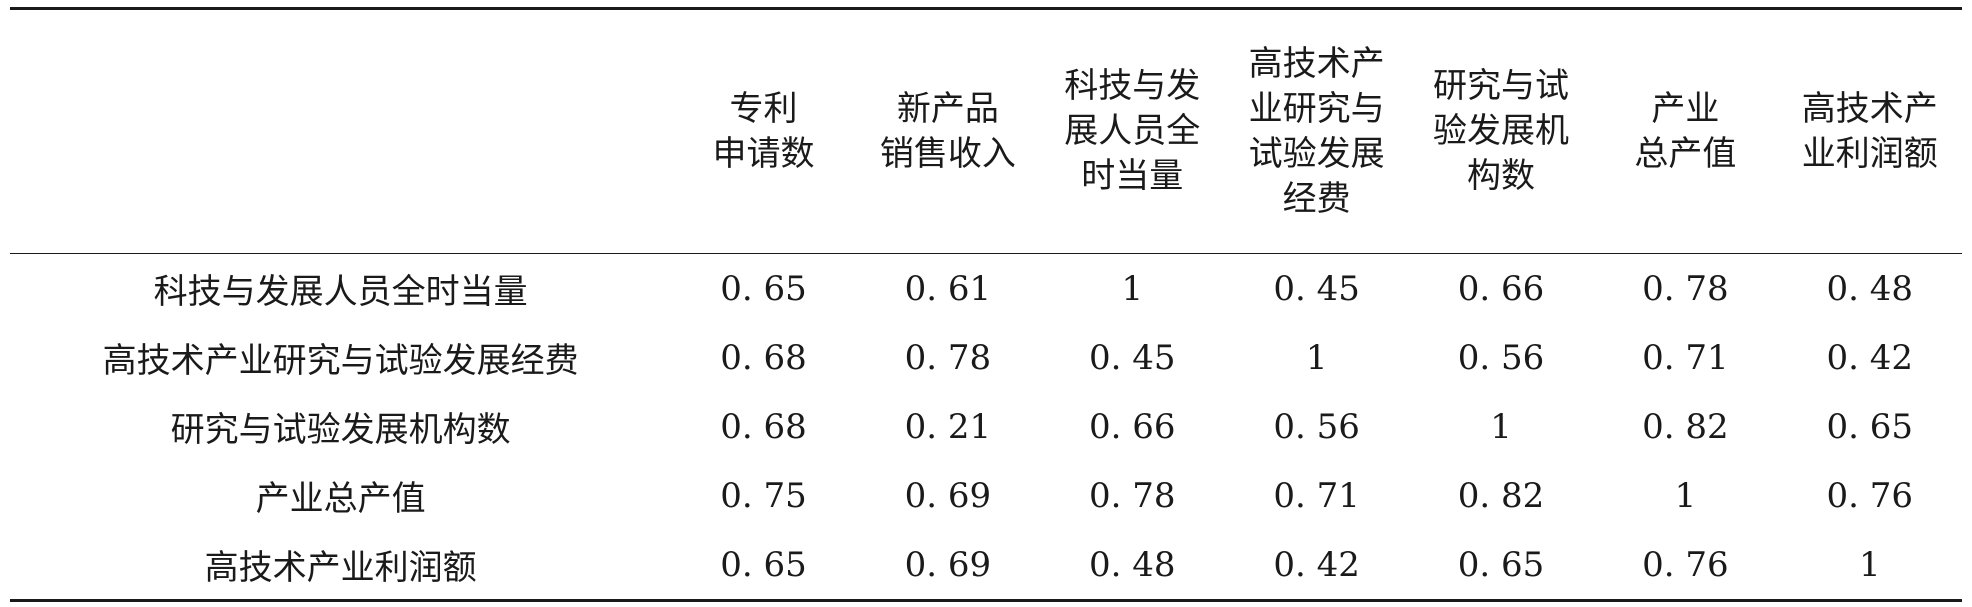 The width and height of the screenshot is (1972, 607). I want to click on header-line: 经费, so click(1316, 198).